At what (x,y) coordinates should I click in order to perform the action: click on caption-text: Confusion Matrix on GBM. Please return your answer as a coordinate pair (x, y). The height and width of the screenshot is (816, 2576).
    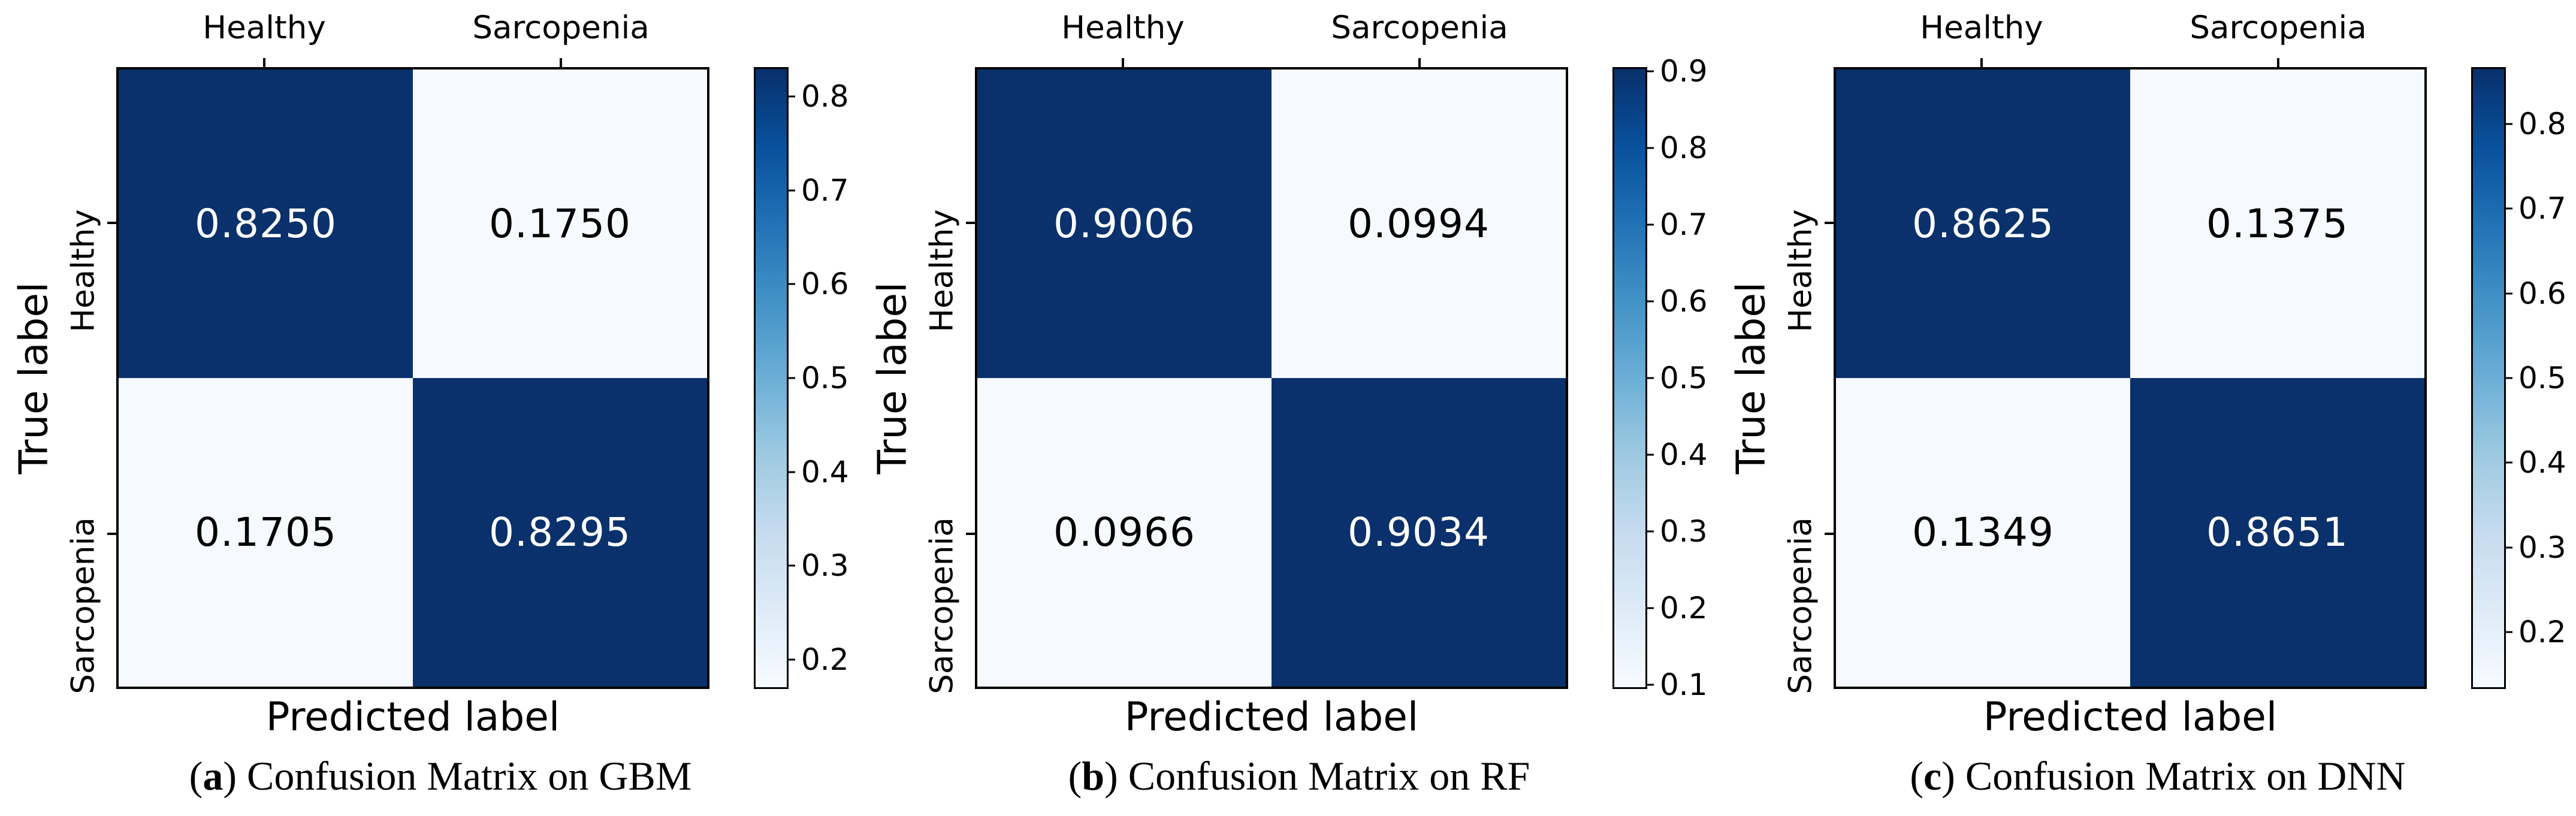
    Looking at the image, I should click on (464, 776).